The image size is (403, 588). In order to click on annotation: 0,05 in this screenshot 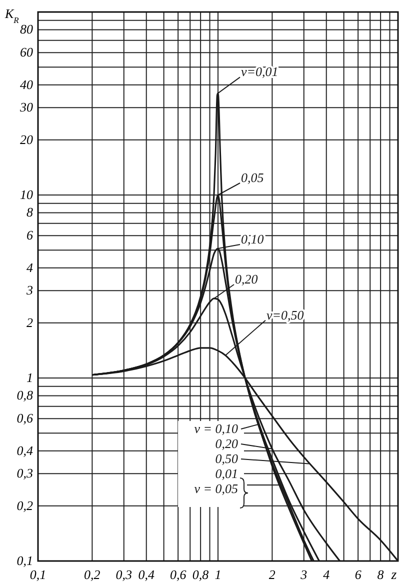, I will do `click(252, 177)`.